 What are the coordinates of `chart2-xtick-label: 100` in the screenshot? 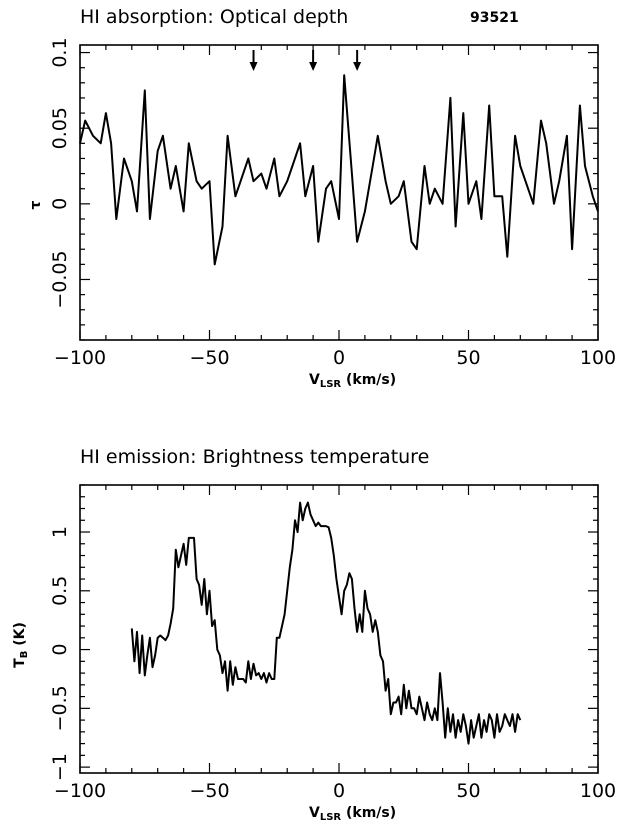 It's located at (598, 791).